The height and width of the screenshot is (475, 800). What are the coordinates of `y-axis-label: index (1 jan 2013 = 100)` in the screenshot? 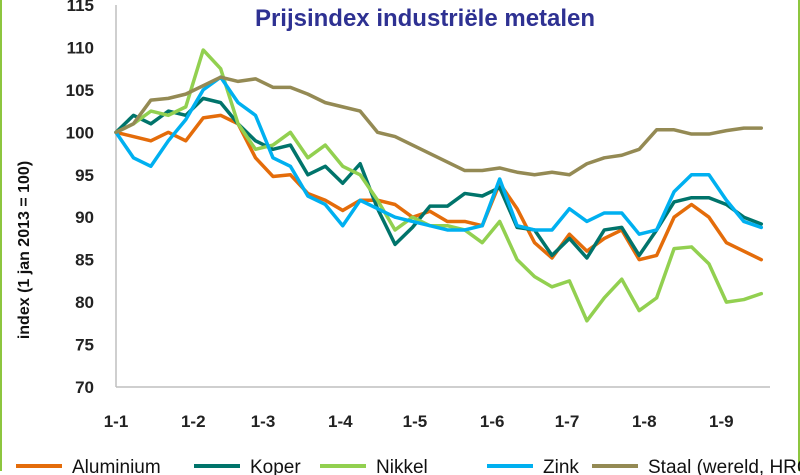 It's located at (24, 250).